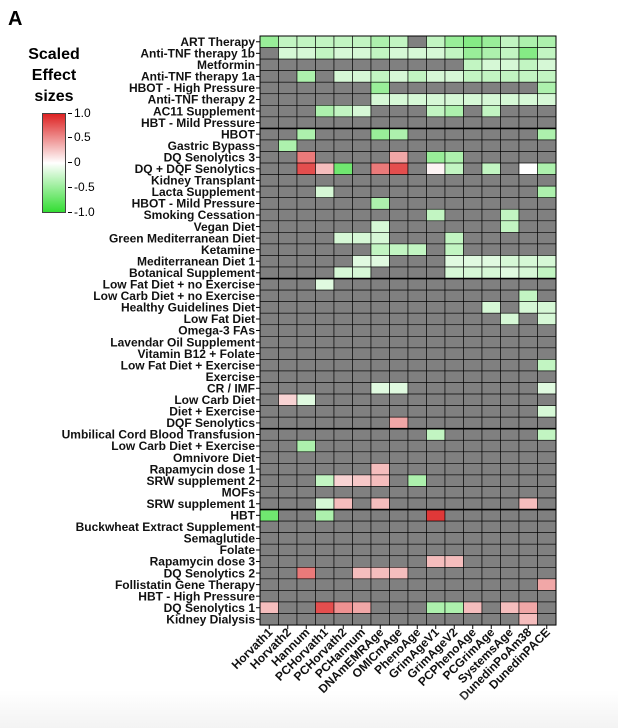  Describe the element at coordinates (188, 308) in the screenshot. I see `row-label: Healthy Guidelines Diet` at that location.